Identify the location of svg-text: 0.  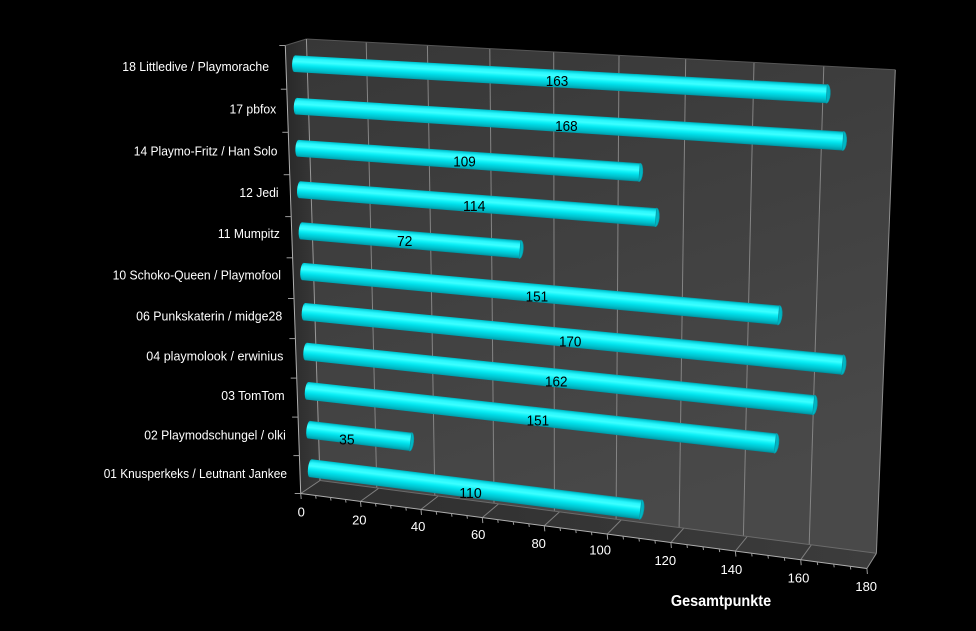
(301, 511).